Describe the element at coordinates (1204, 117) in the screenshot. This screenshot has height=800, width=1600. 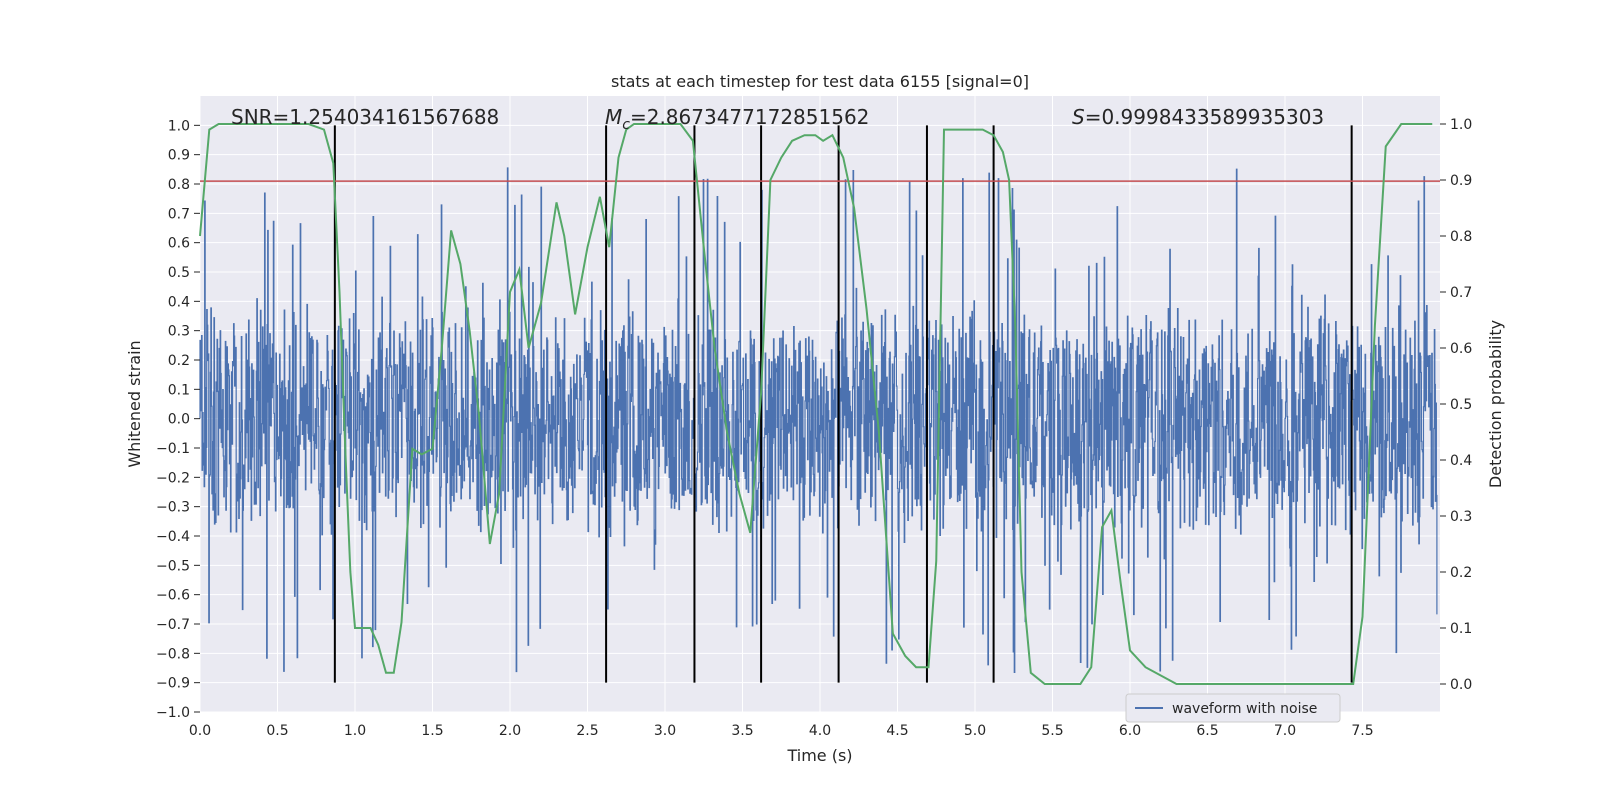
I see `s-value: =0.9998433589935303` at that location.